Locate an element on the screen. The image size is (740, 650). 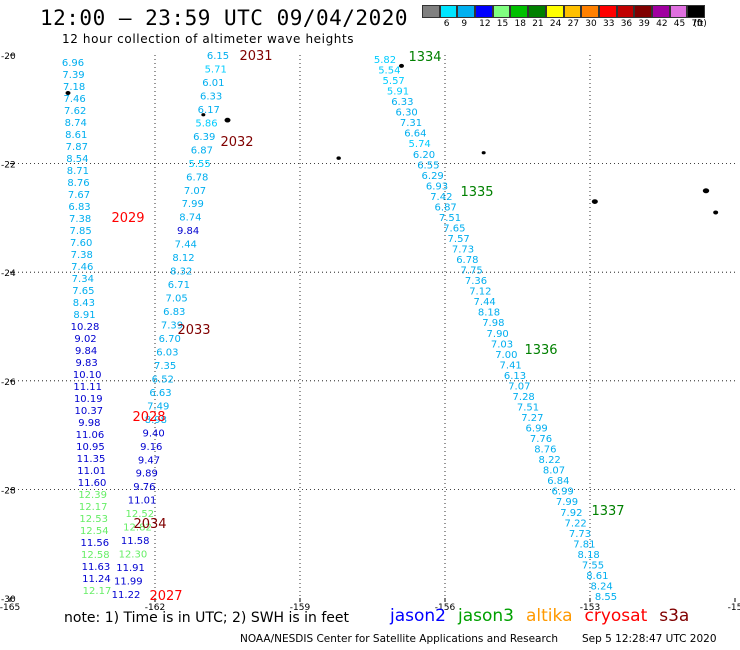
wave-height-value: 8.22 is located at coordinates (550, 460).